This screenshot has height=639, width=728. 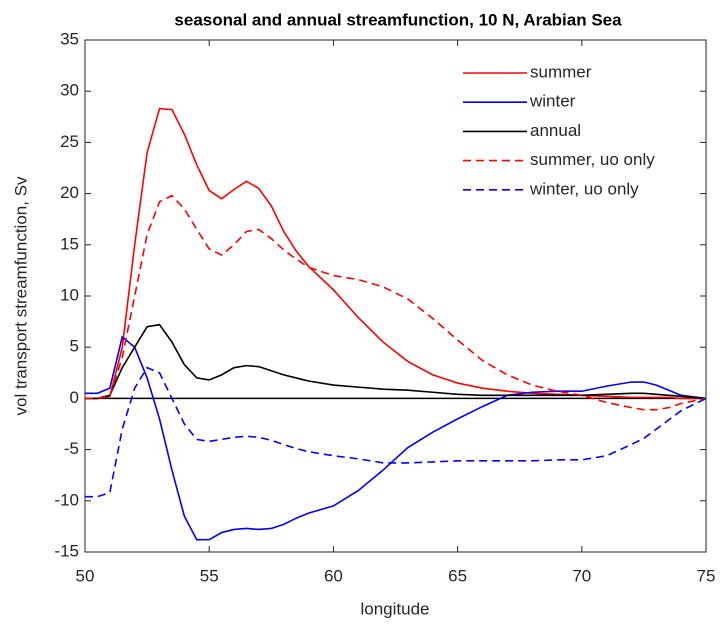 I want to click on y-tick-label: 10, so click(x=69, y=294).